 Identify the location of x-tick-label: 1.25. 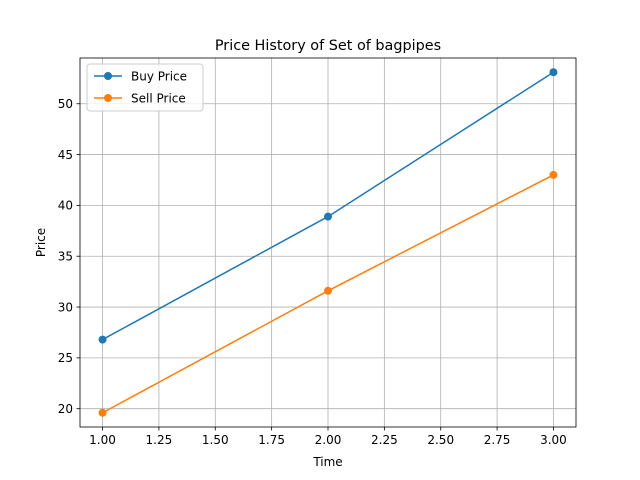
(159, 440).